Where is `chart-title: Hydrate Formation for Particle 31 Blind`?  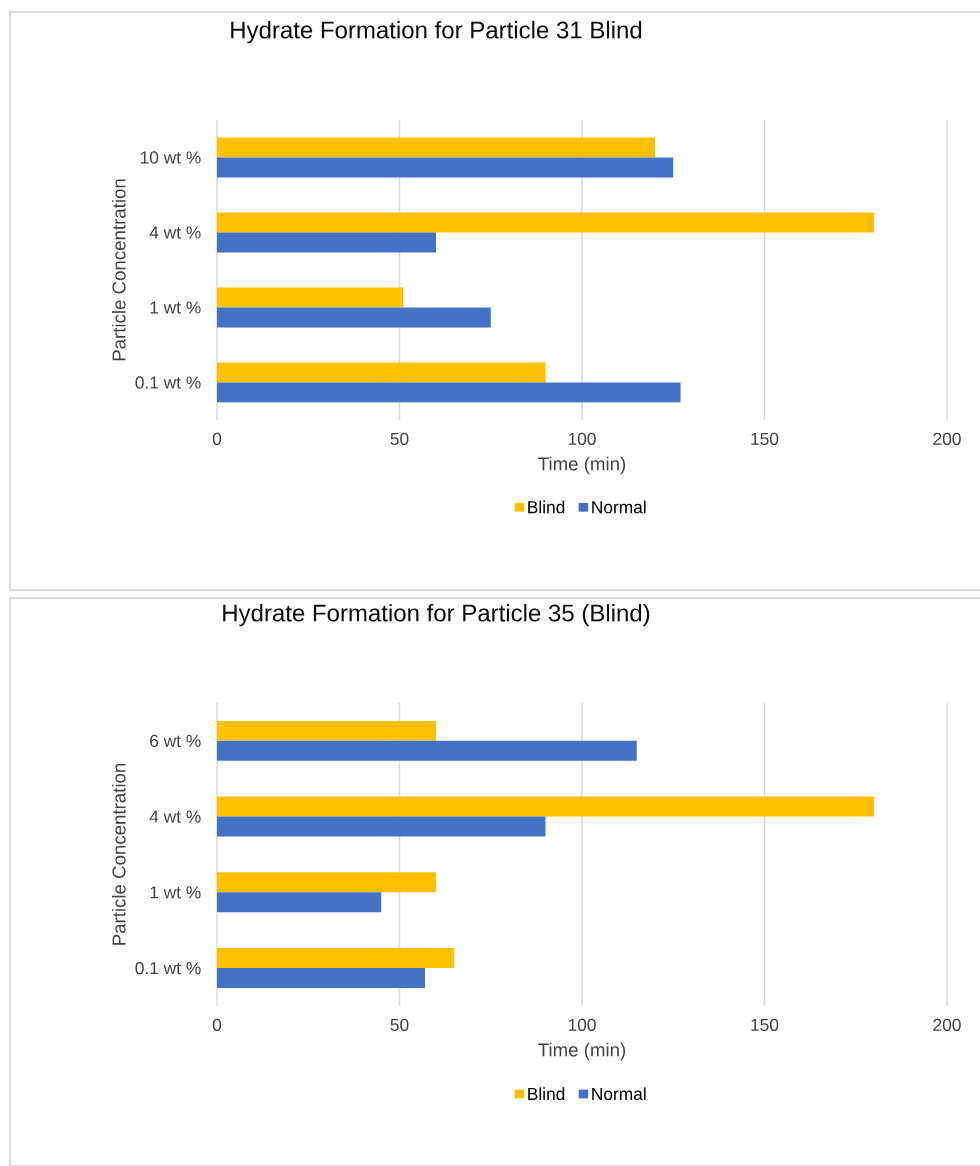
chart-title: Hydrate Formation for Particle 31 Blind is located at coordinates (436, 32).